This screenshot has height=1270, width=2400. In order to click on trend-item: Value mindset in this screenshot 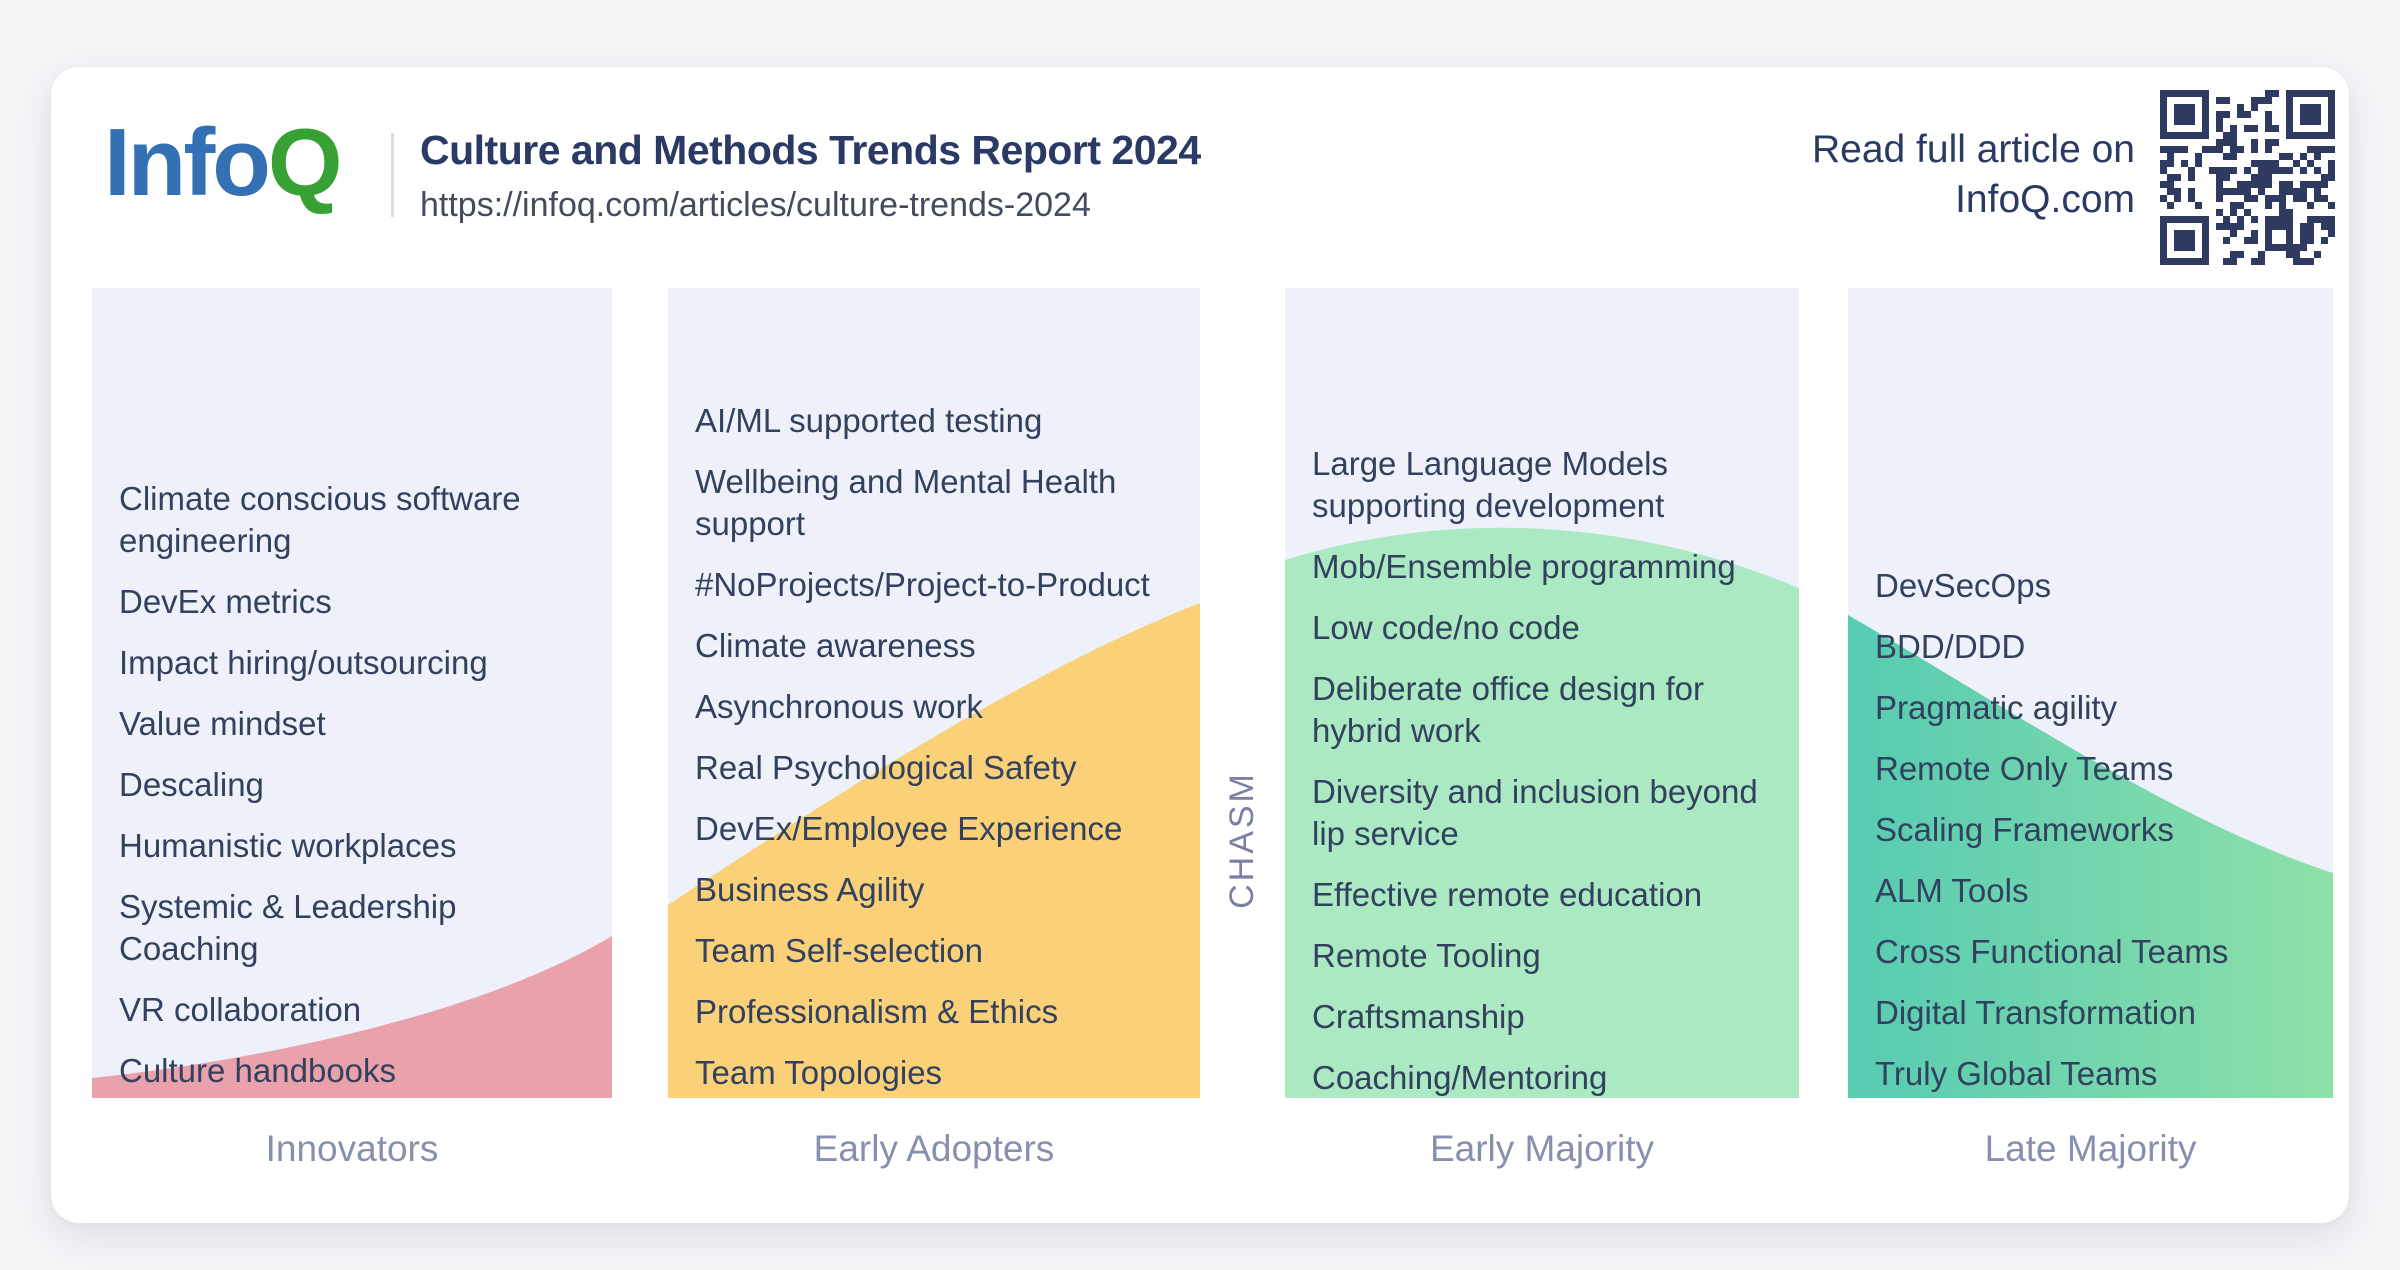, I will do `click(222, 723)`.